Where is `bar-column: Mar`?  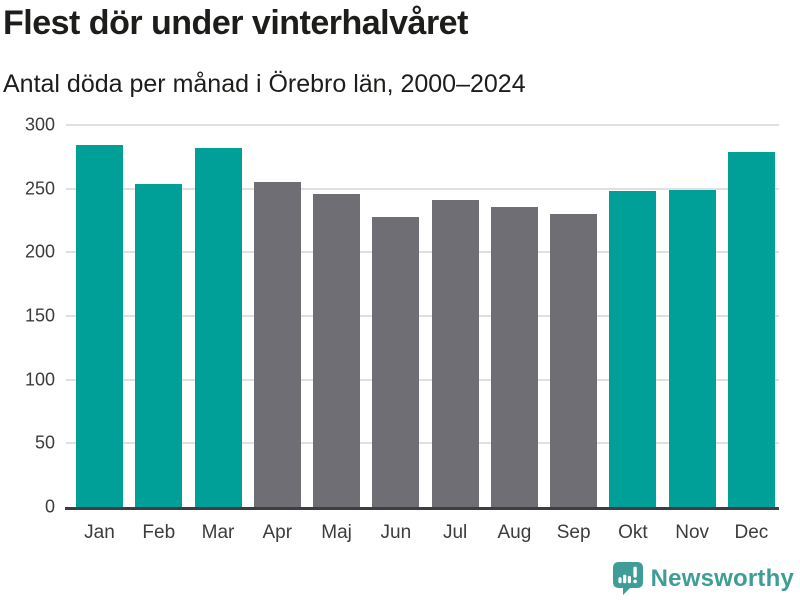
bar-column: Mar is located at coordinates (218, 334).